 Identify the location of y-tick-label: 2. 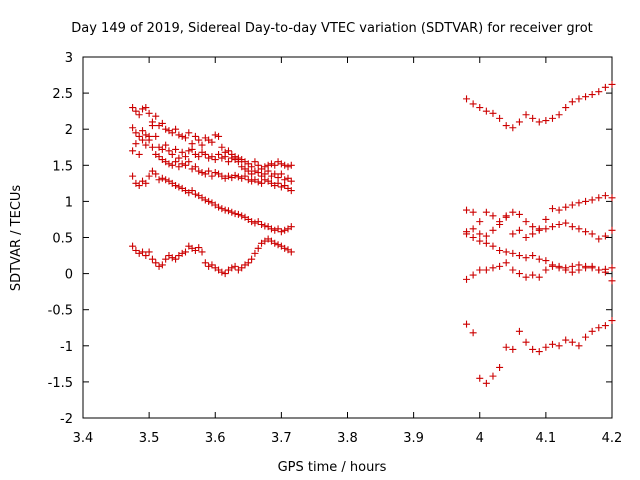
(69, 130).